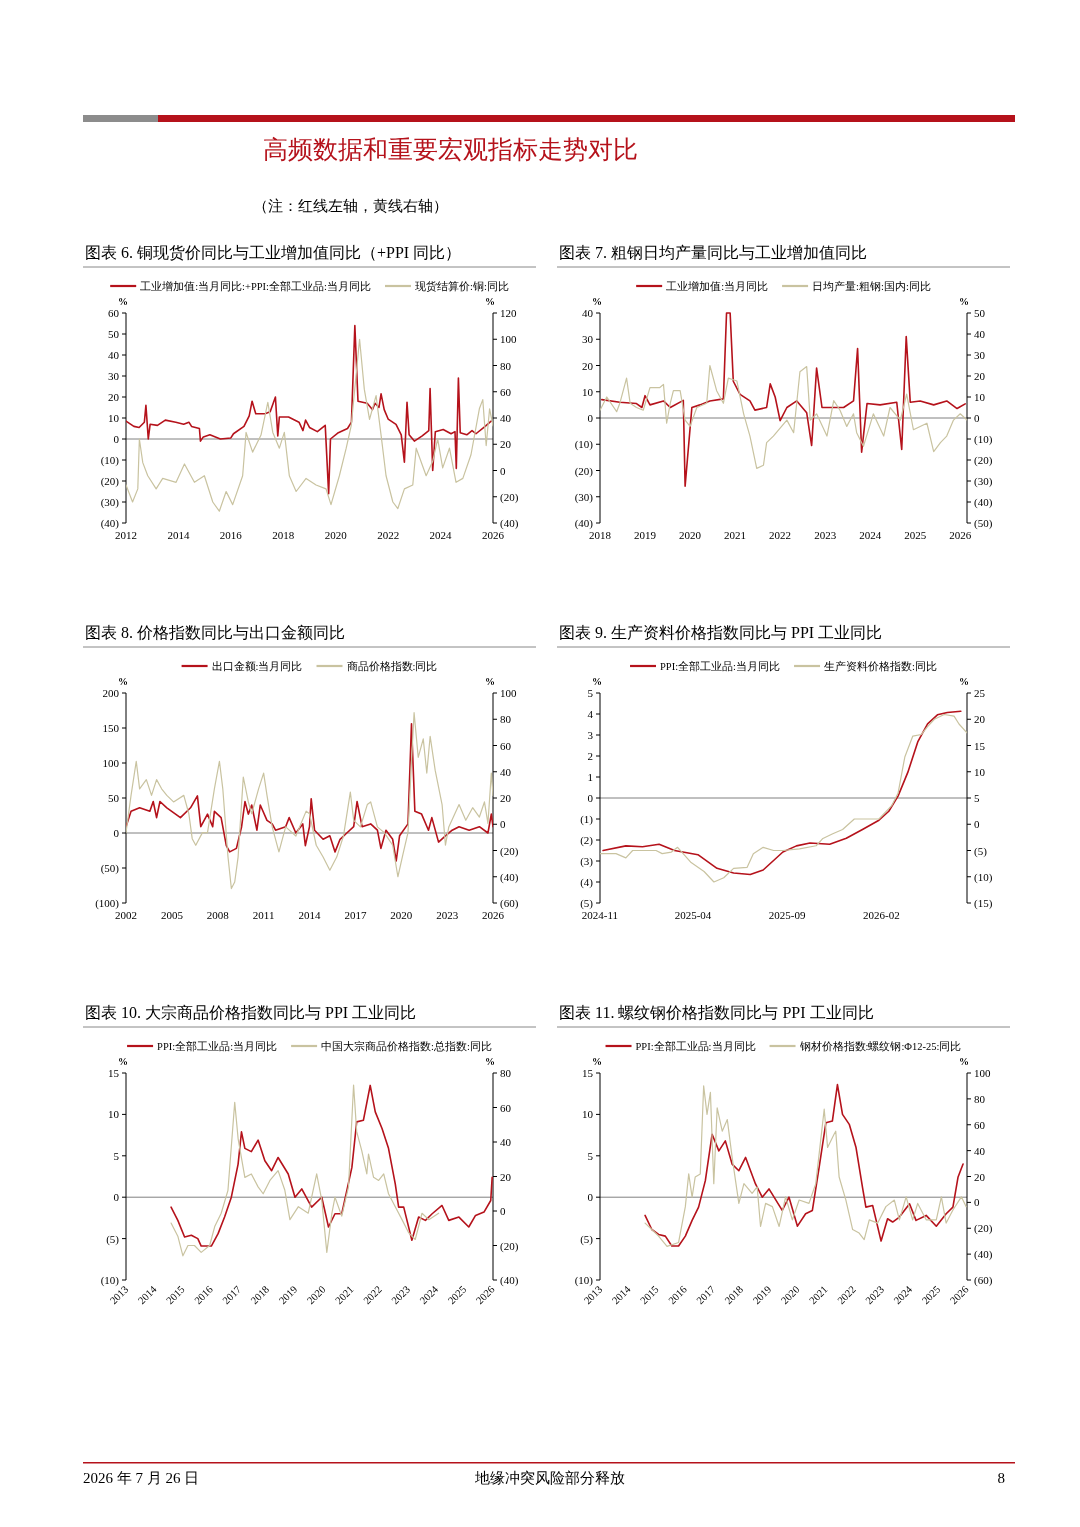 This screenshot has height=1527, width=1080. What do you see at coordinates (880, 666) in the screenshot?
I see `legend-label: 生产资料价格指数:同比` at bounding box center [880, 666].